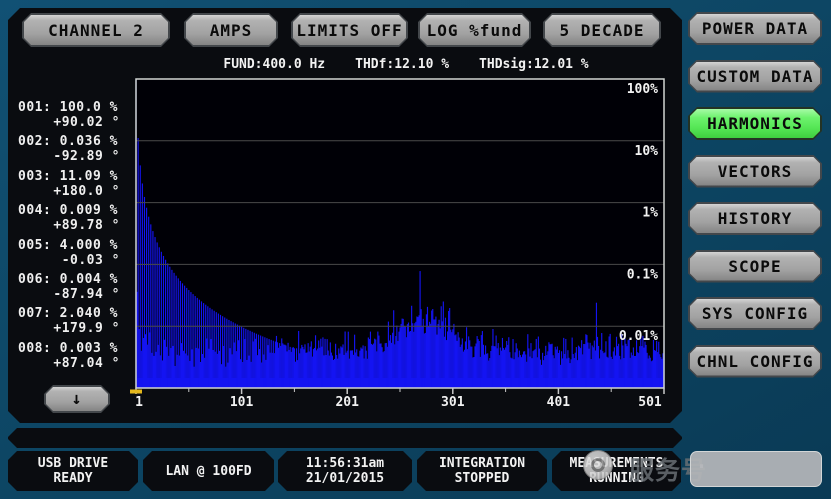 The height and width of the screenshot is (499, 831). I want to click on svg-text: 0.01%, so click(638, 336).